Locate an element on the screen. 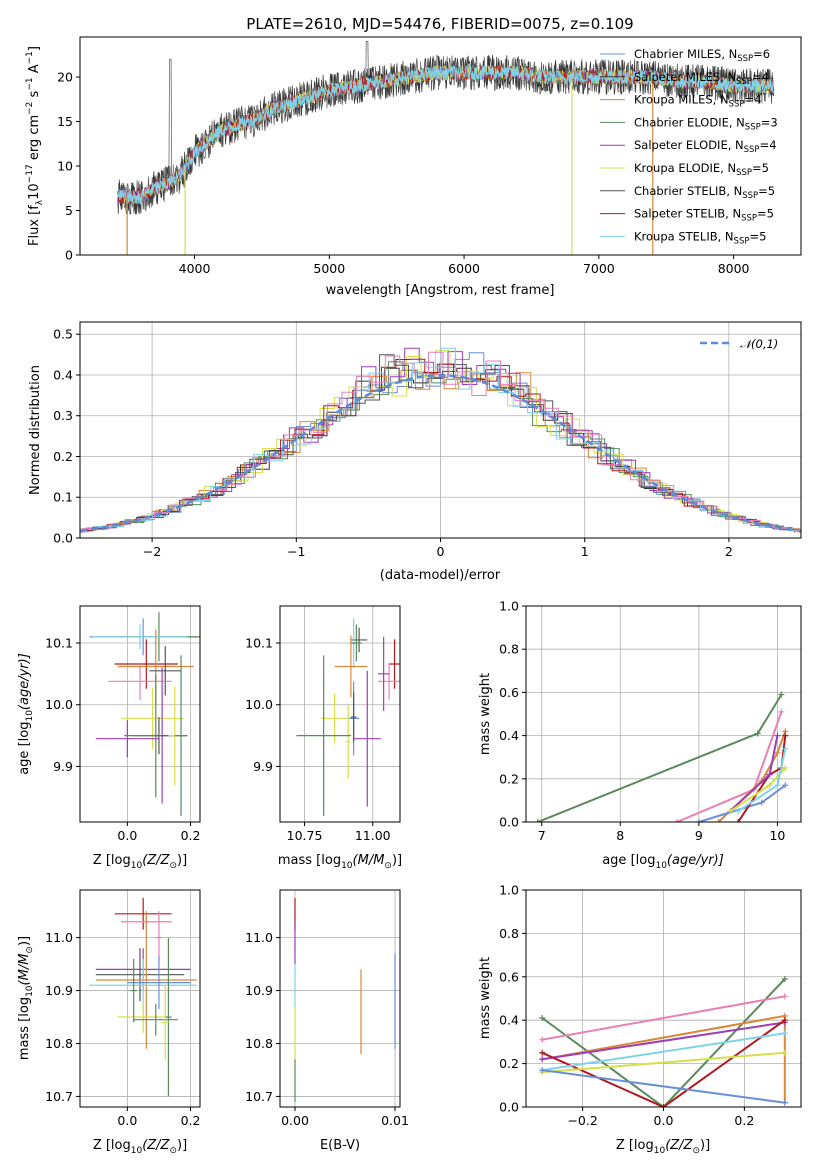 The height and width of the screenshot is (1170, 819). x-tick-label: −2 is located at coordinates (152, 551).